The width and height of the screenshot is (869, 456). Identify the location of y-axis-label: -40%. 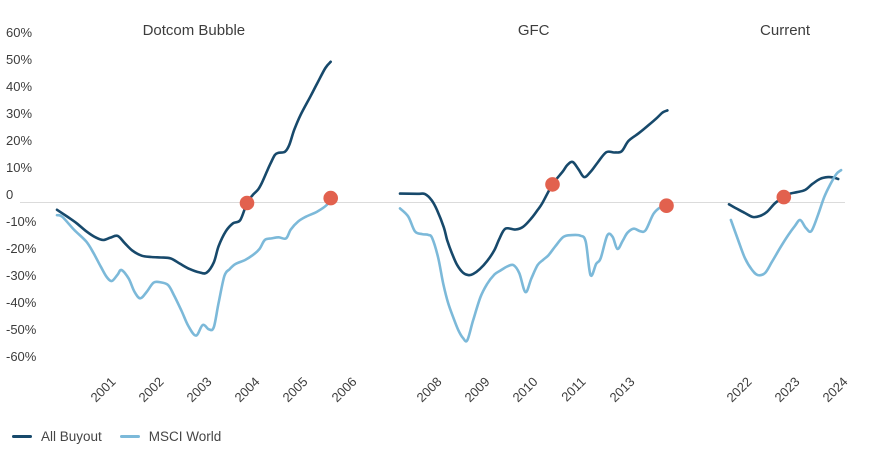
(21, 302).